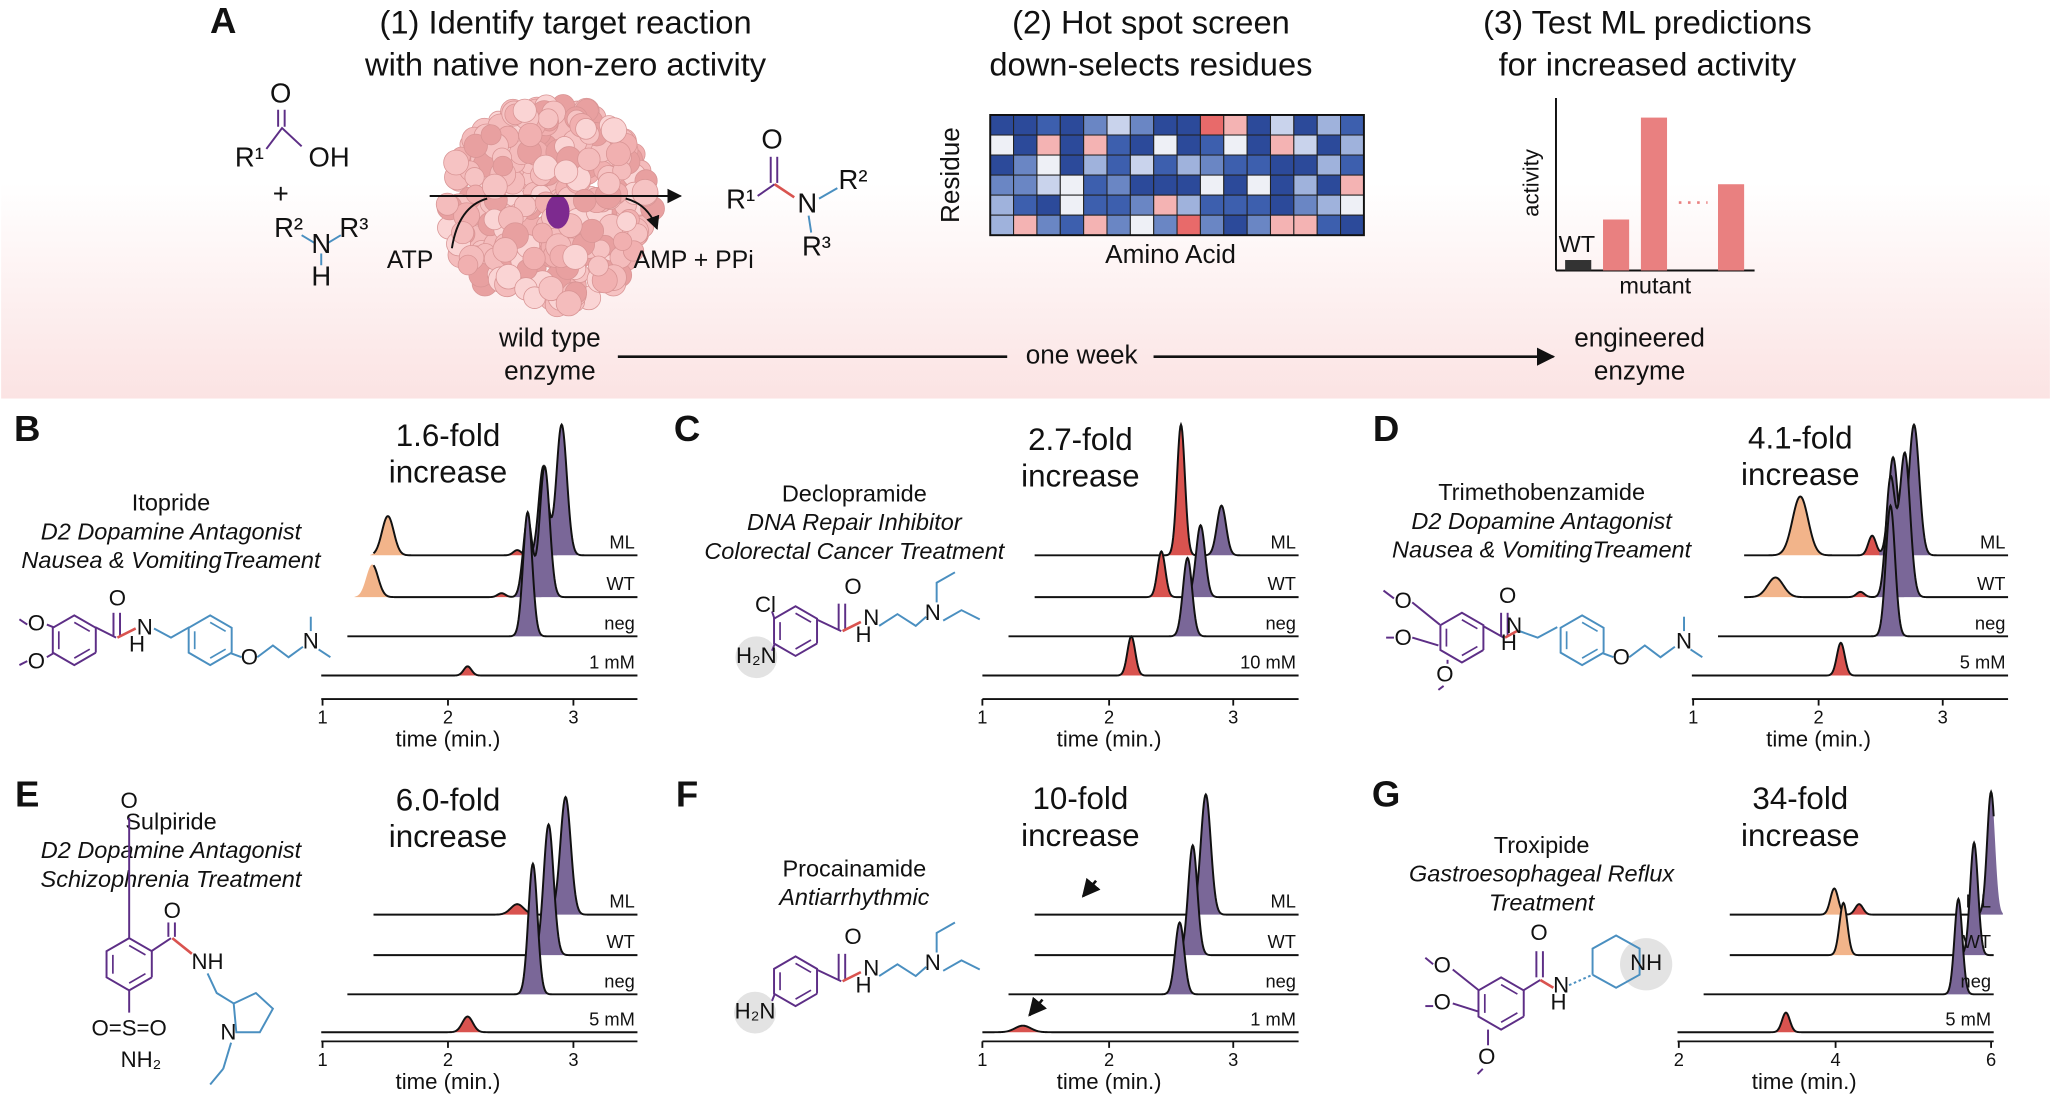  Describe the element at coordinates (1693, 716) in the screenshot. I see `x-tick-label: 1` at that location.